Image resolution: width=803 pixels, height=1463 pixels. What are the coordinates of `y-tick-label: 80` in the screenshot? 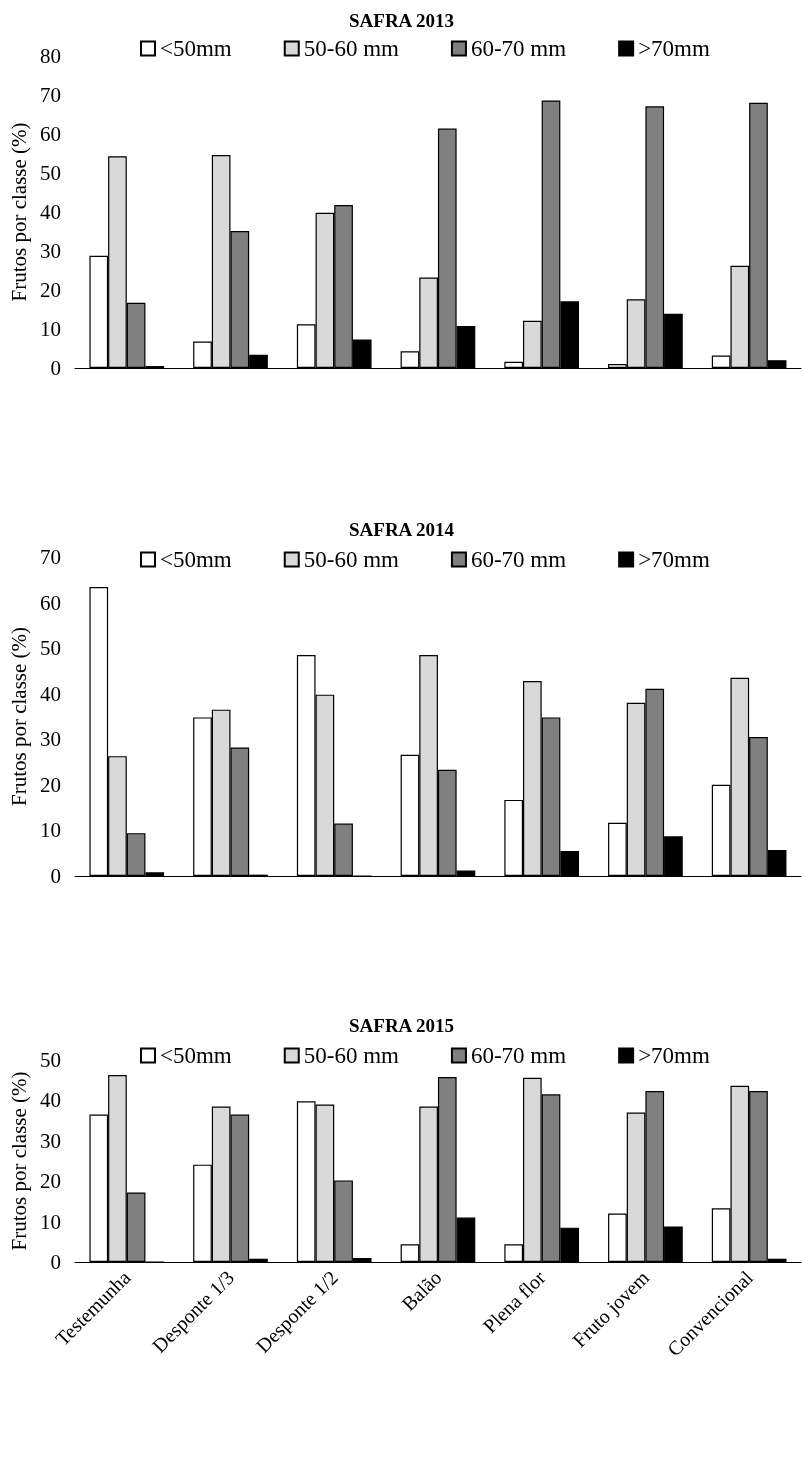 It's located at (50, 56).